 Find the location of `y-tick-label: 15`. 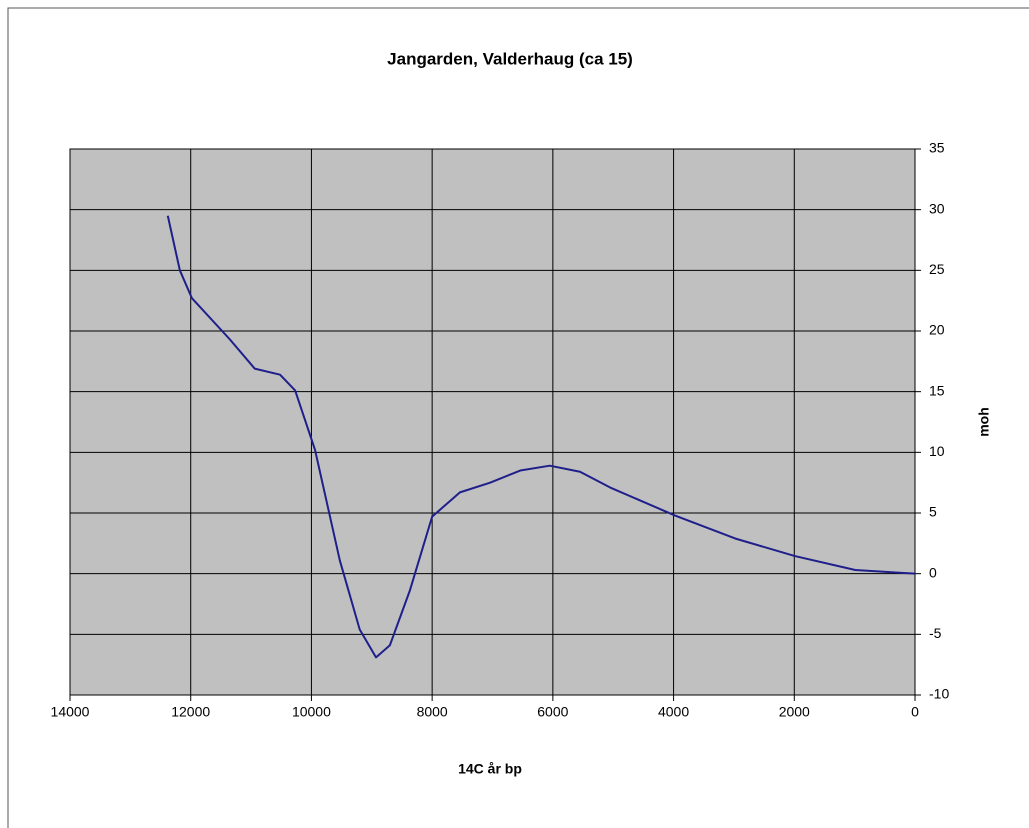

y-tick-label: 15 is located at coordinates (937, 390).